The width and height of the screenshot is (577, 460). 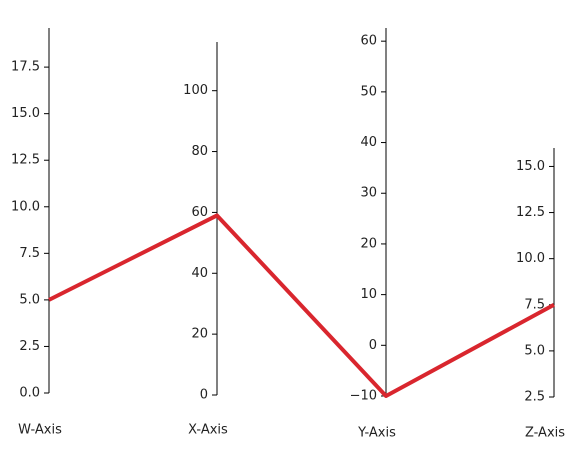 I want to click on y-tick-label: 100, so click(x=195, y=90).